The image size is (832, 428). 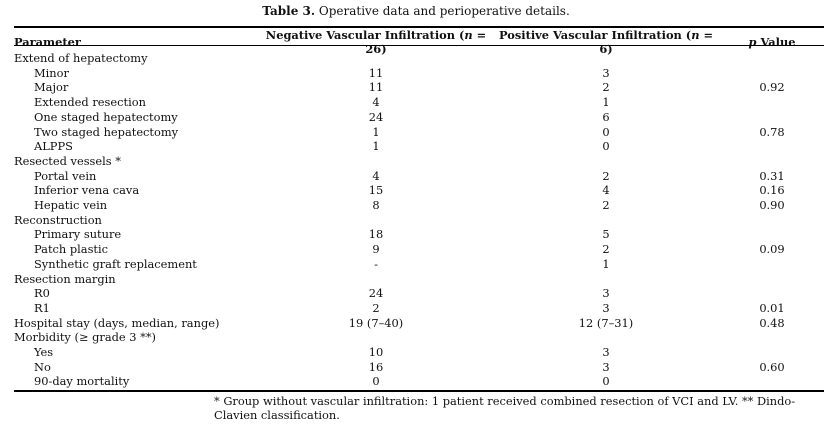 I want to click on table-row: Synthetic graft replacement - 1, so click(x=419, y=264).